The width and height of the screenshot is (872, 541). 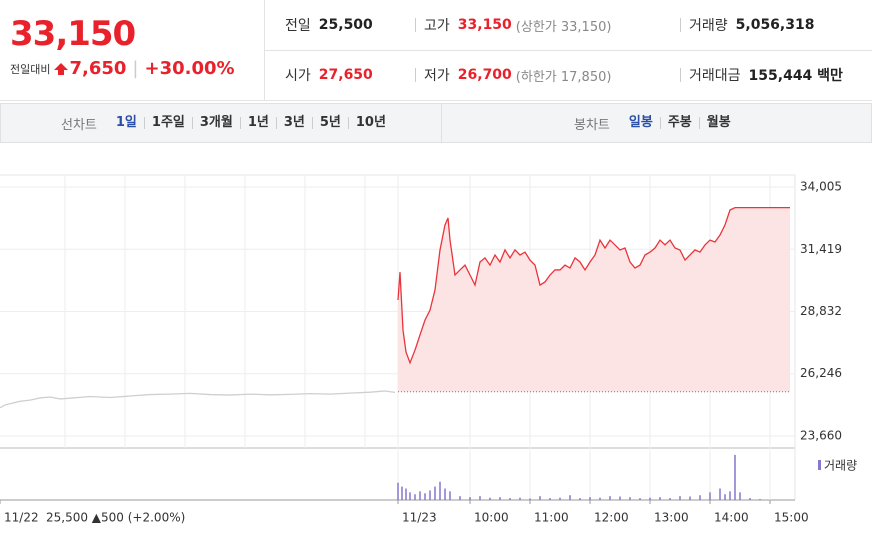 What do you see at coordinates (436, 123) in the screenshot?
I see `chart-tabs: 선차트 1일 1주일 3개월 1년 3년 5년 10년 봉차트 일봉 주봉 월봉` at bounding box center [436, 123].